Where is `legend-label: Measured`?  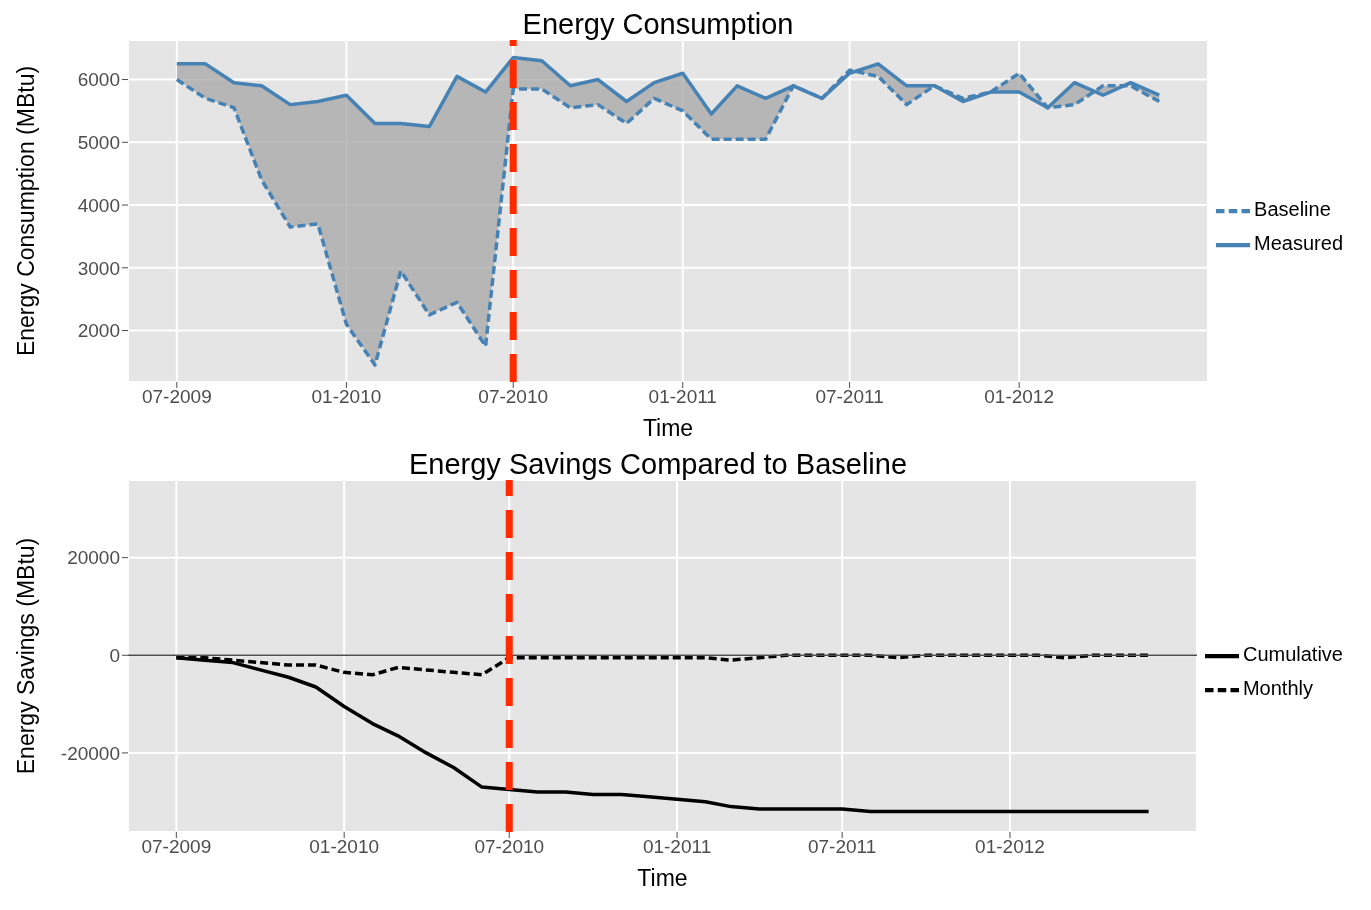 legend-label: Measured is located at coordinates (1298, 243).